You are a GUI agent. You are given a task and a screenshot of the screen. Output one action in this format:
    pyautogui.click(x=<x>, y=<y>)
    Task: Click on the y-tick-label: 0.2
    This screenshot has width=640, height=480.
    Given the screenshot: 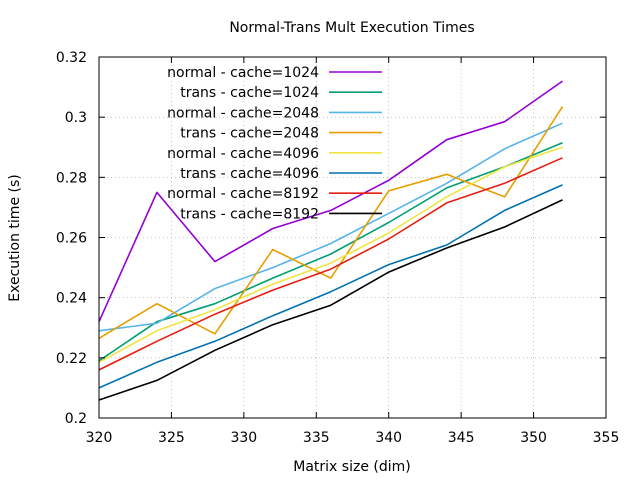 What is the action you would take?
    pyautogui.click(x=76, y=419)
    